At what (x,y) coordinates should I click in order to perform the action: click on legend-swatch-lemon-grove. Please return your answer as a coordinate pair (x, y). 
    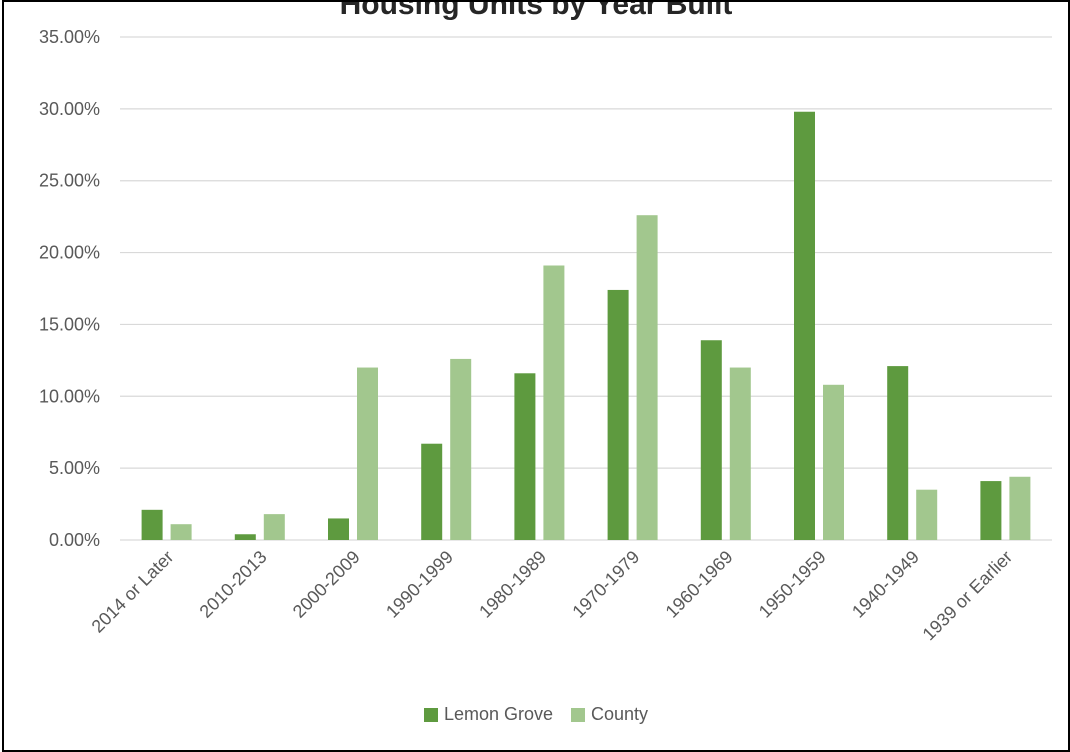
    Looking at the image, I should click on (430, 714).